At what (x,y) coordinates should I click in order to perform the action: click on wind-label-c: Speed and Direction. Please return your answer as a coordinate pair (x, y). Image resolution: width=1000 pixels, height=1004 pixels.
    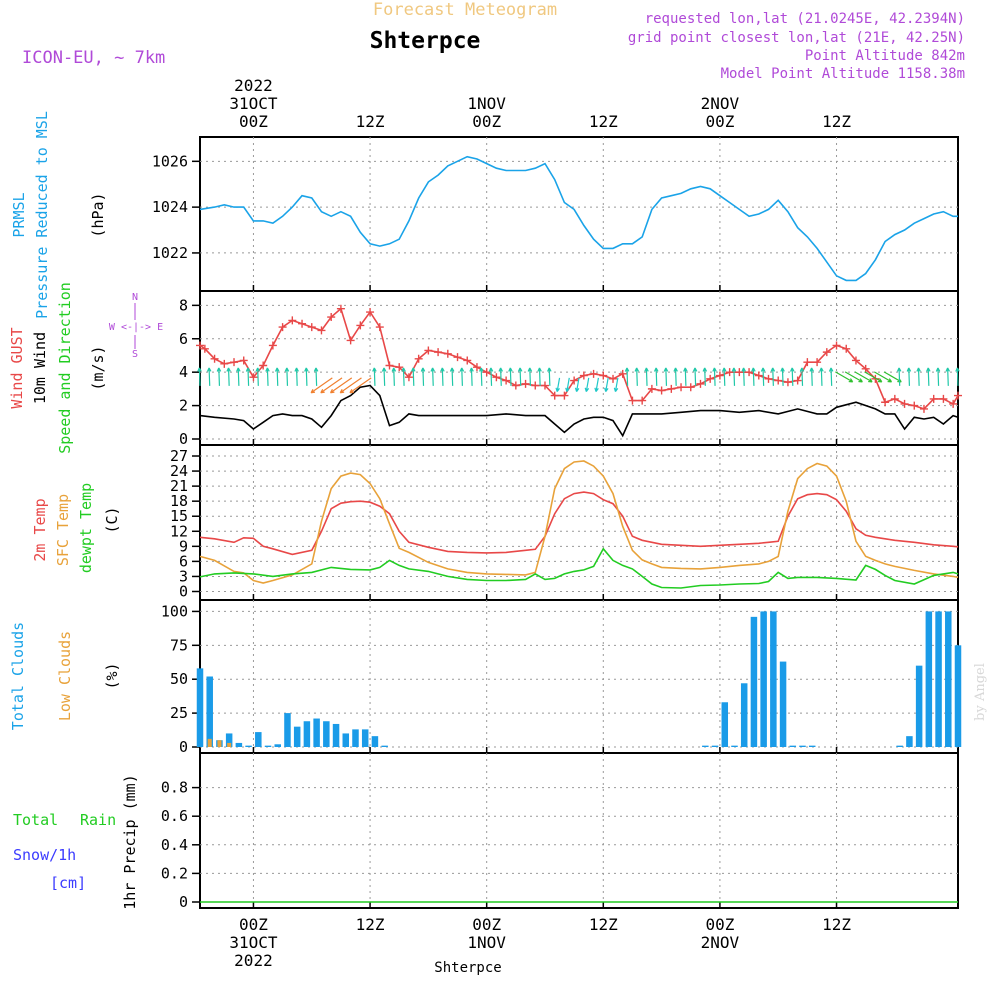
    Looking at the image, I should click on (65, 368).